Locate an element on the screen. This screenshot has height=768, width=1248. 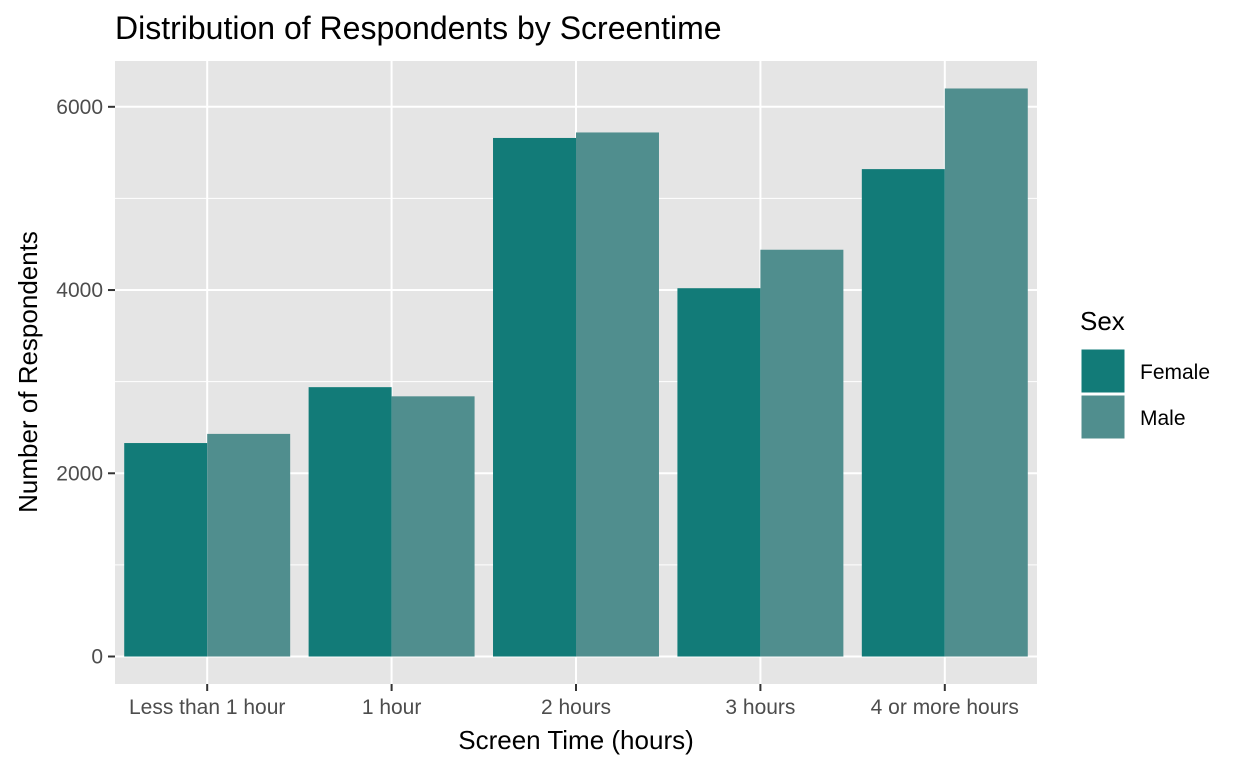
y-tick-label: 2000 is located at coordinates (79, 473).